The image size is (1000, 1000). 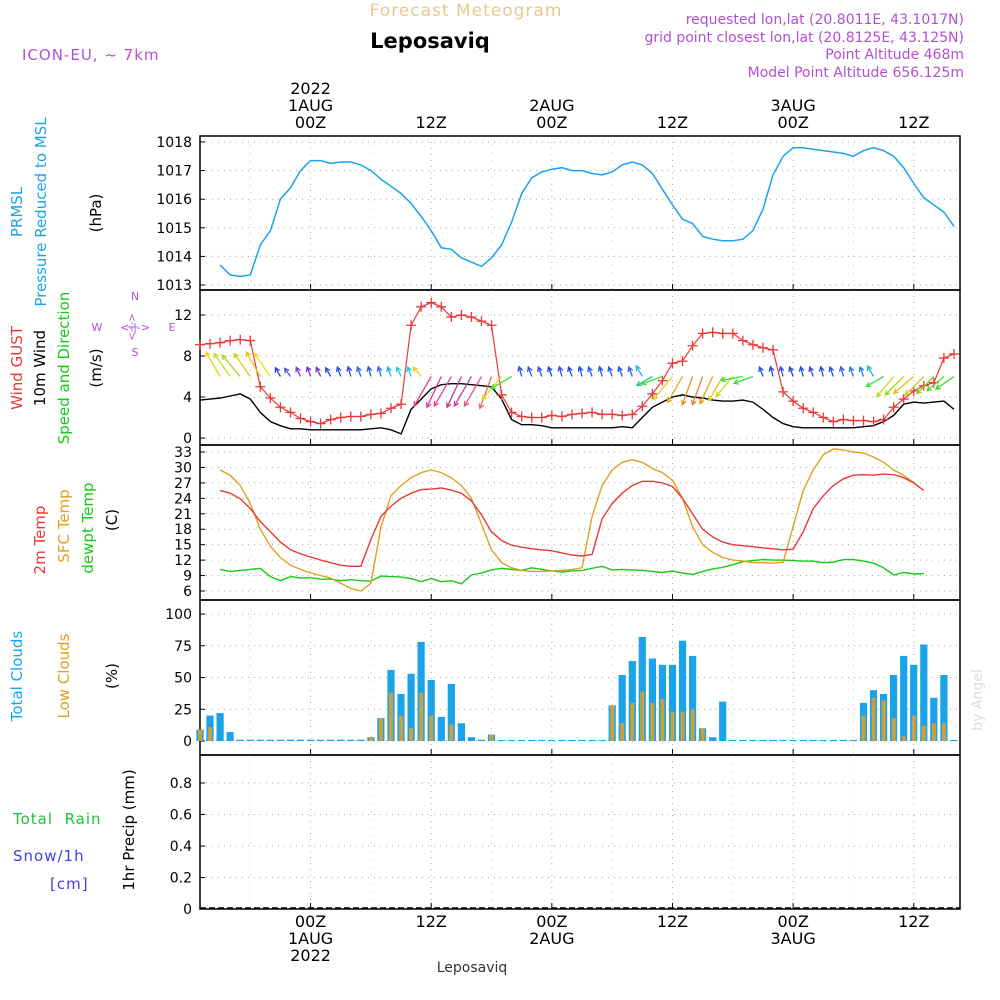 I want to click on y-tick-label: 30, so click(x=183, y=468).